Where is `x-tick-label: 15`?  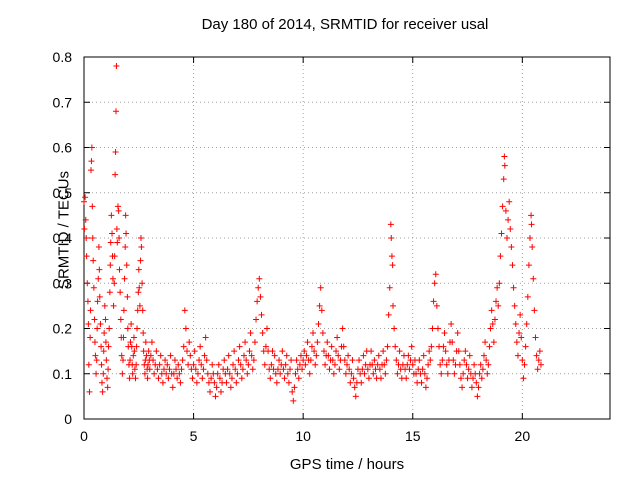 x-tick-label: 15 is located at coordinates (413, 436).